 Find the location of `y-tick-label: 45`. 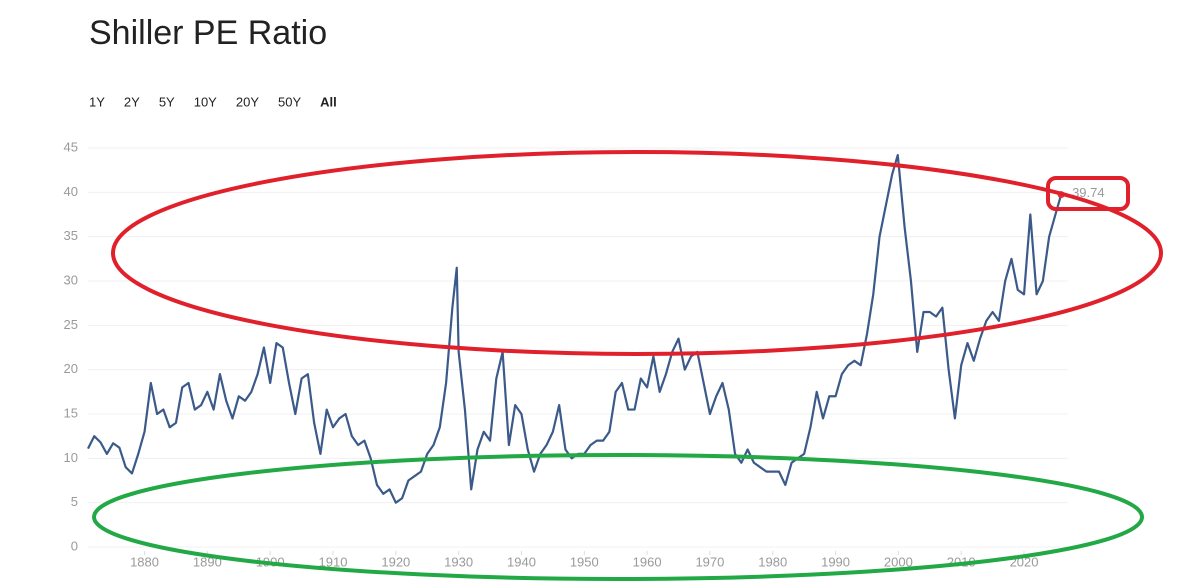

y-tick-label: 45 is located at coordinates (71, 146).